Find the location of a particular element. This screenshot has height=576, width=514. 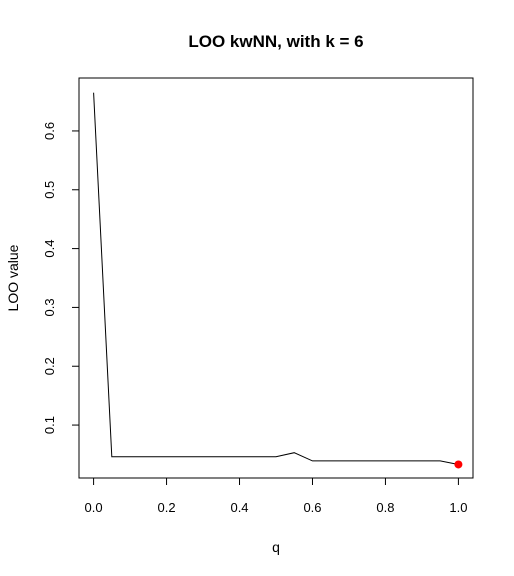

y-tick-label: 0.5 is located at coordinates (49, 190).